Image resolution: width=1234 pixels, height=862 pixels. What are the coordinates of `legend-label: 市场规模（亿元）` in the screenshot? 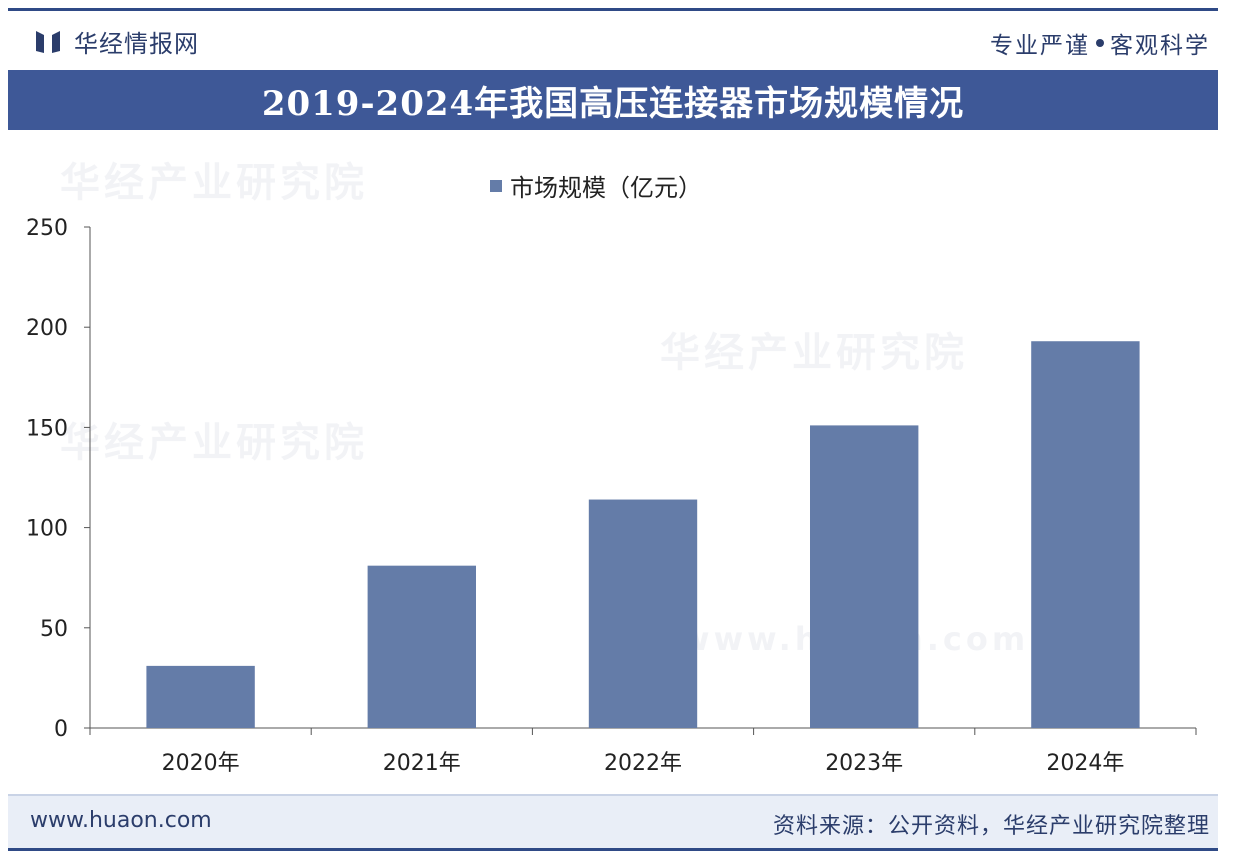 It's located at (606, 188).